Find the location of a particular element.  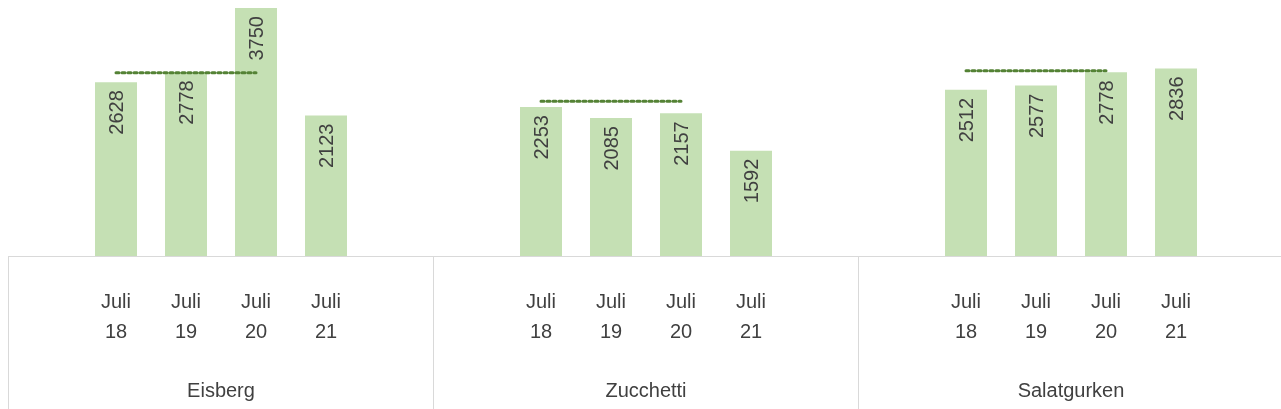

data-label: 2512 is located at coordinates (966, 120).